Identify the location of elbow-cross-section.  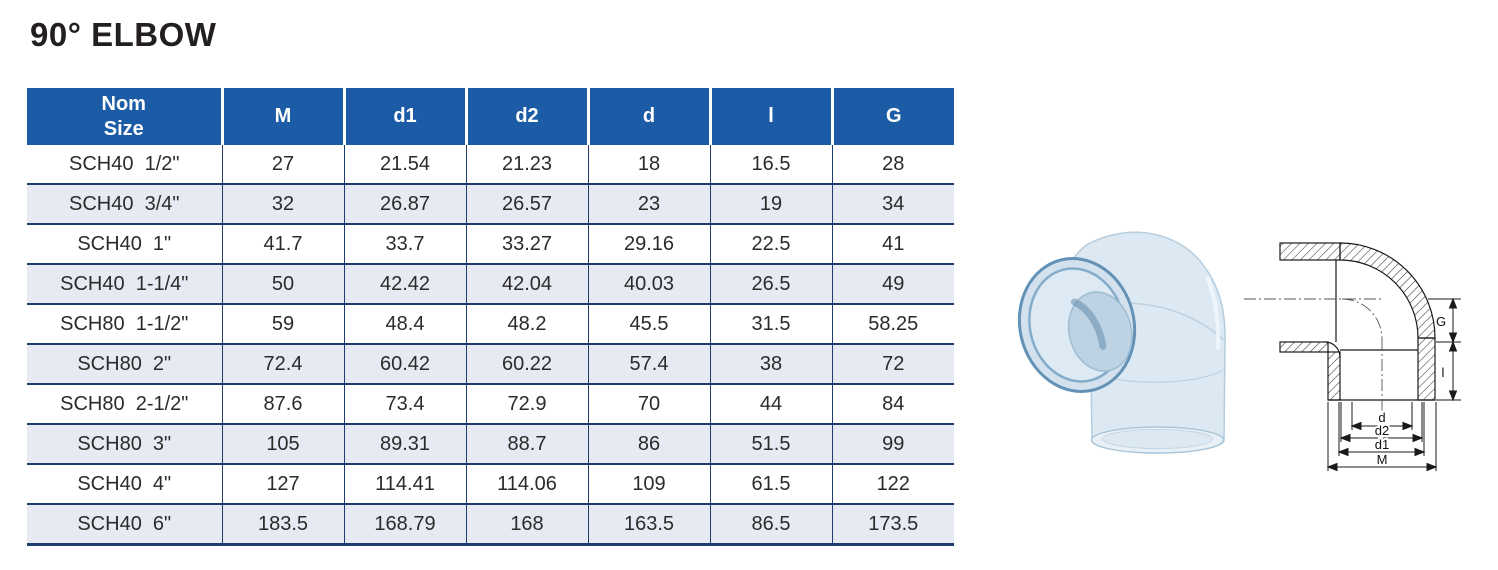
(1357, 321).